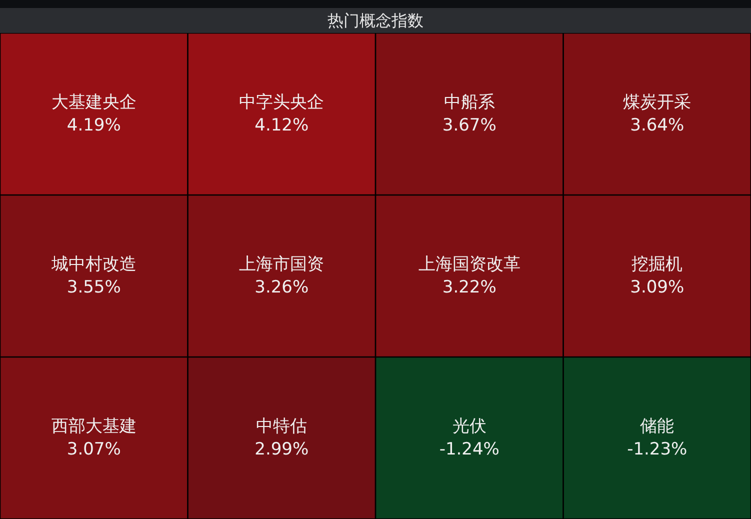 This screenshot has height=519, width=751. What do you see at coordinates (93, 287) in the screenshot?
I see `data-label: 3.55%` at bounding box center [93, 287].